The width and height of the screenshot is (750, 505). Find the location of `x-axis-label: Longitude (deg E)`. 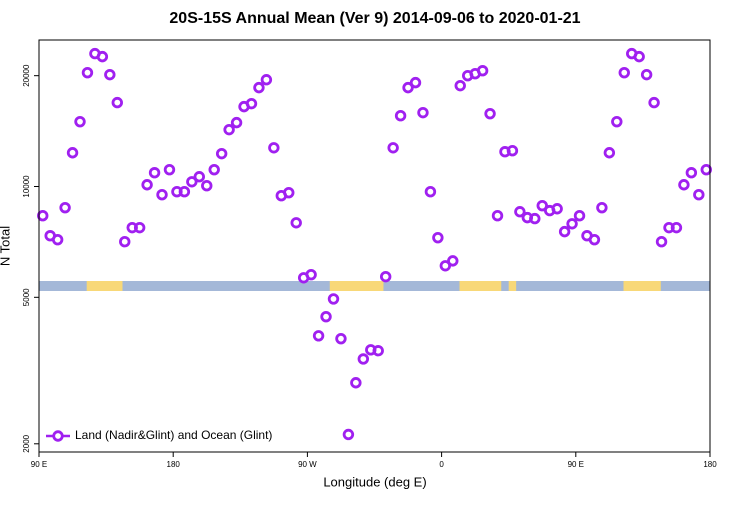

x-axis-label: Longitude (deg E) is located at coordinates (374, 481).